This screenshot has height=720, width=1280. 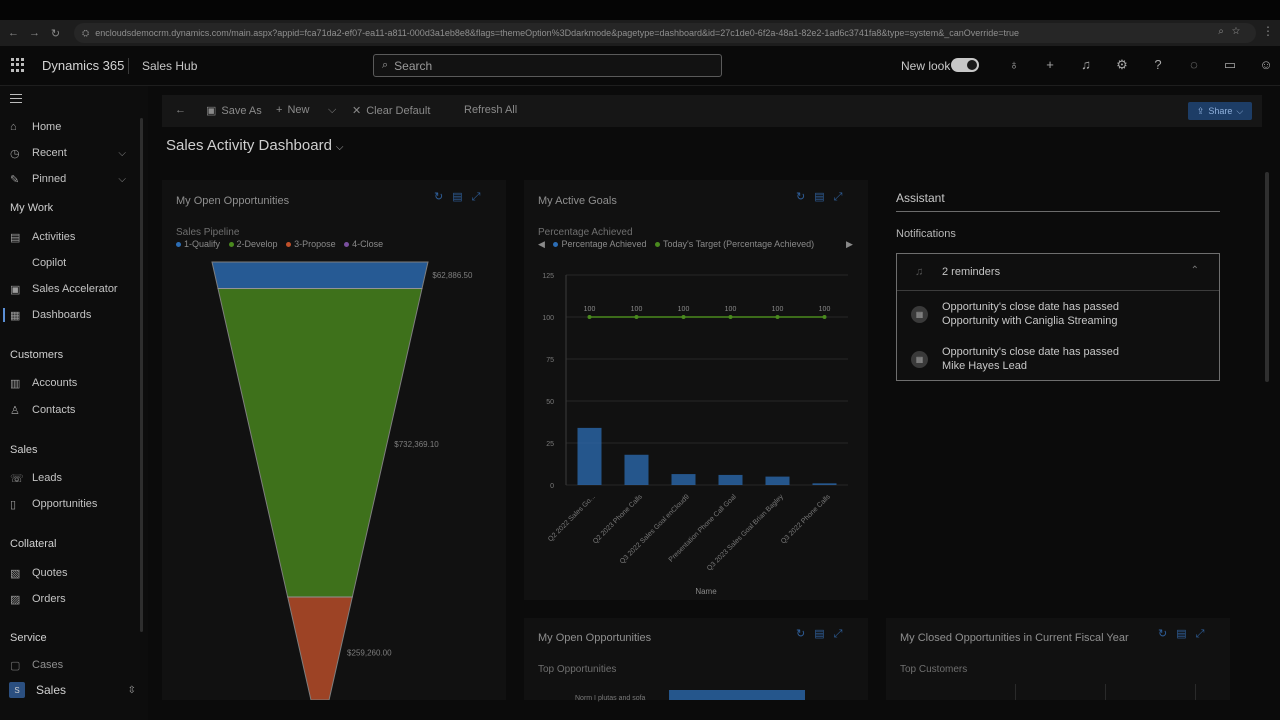 I want to click on home-icon: ⌂, so click(x=13, y=127).